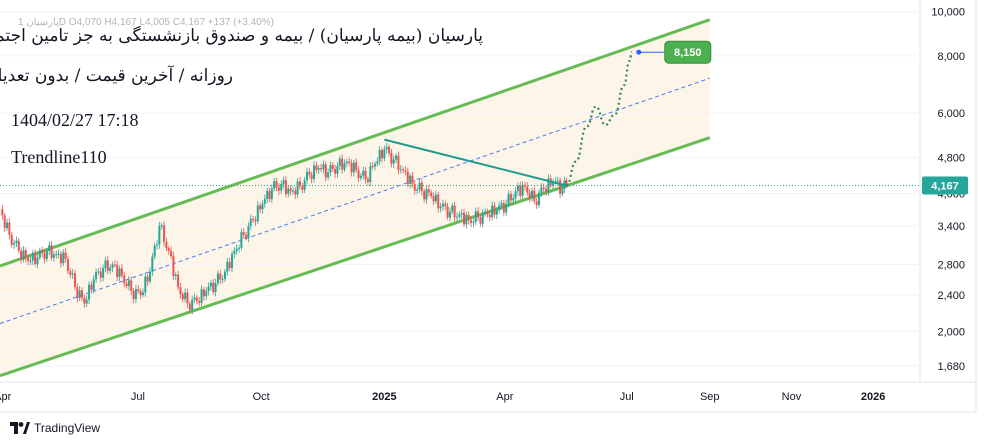  Describe the element at coordinates (138, 397) in the screenshot. I see `x-tick-label: Jul` at that location.